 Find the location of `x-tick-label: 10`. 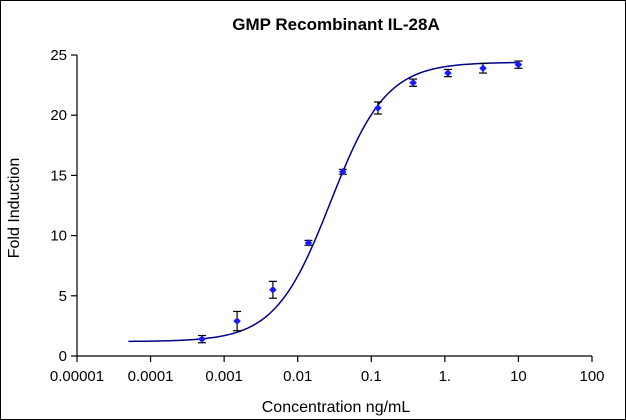

x-tick-label: 10 is located at coordinates (518, 376).